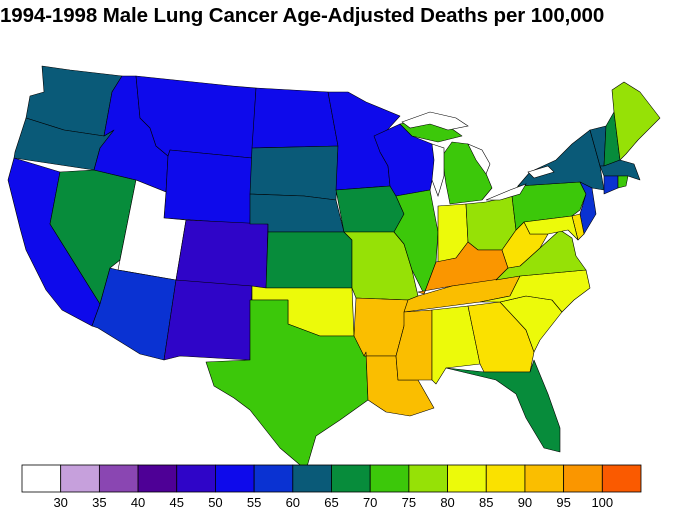 This screenshot has height=511, width=700. Describe the element at coordinates (370, 502) in the screenshot. I see `legend-label: 70` at that location.